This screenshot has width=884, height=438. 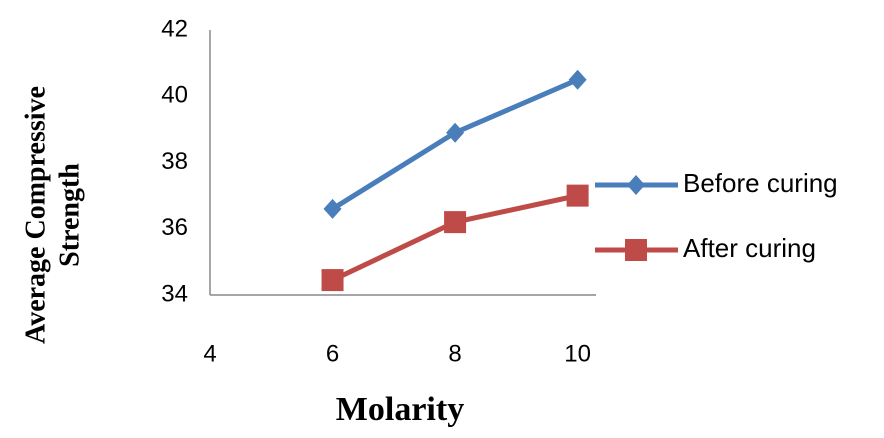 What do you see at coordinates (454, 353) in the screenshot?
I see `x-tick-label: 8` at bounding box center [454, 353].